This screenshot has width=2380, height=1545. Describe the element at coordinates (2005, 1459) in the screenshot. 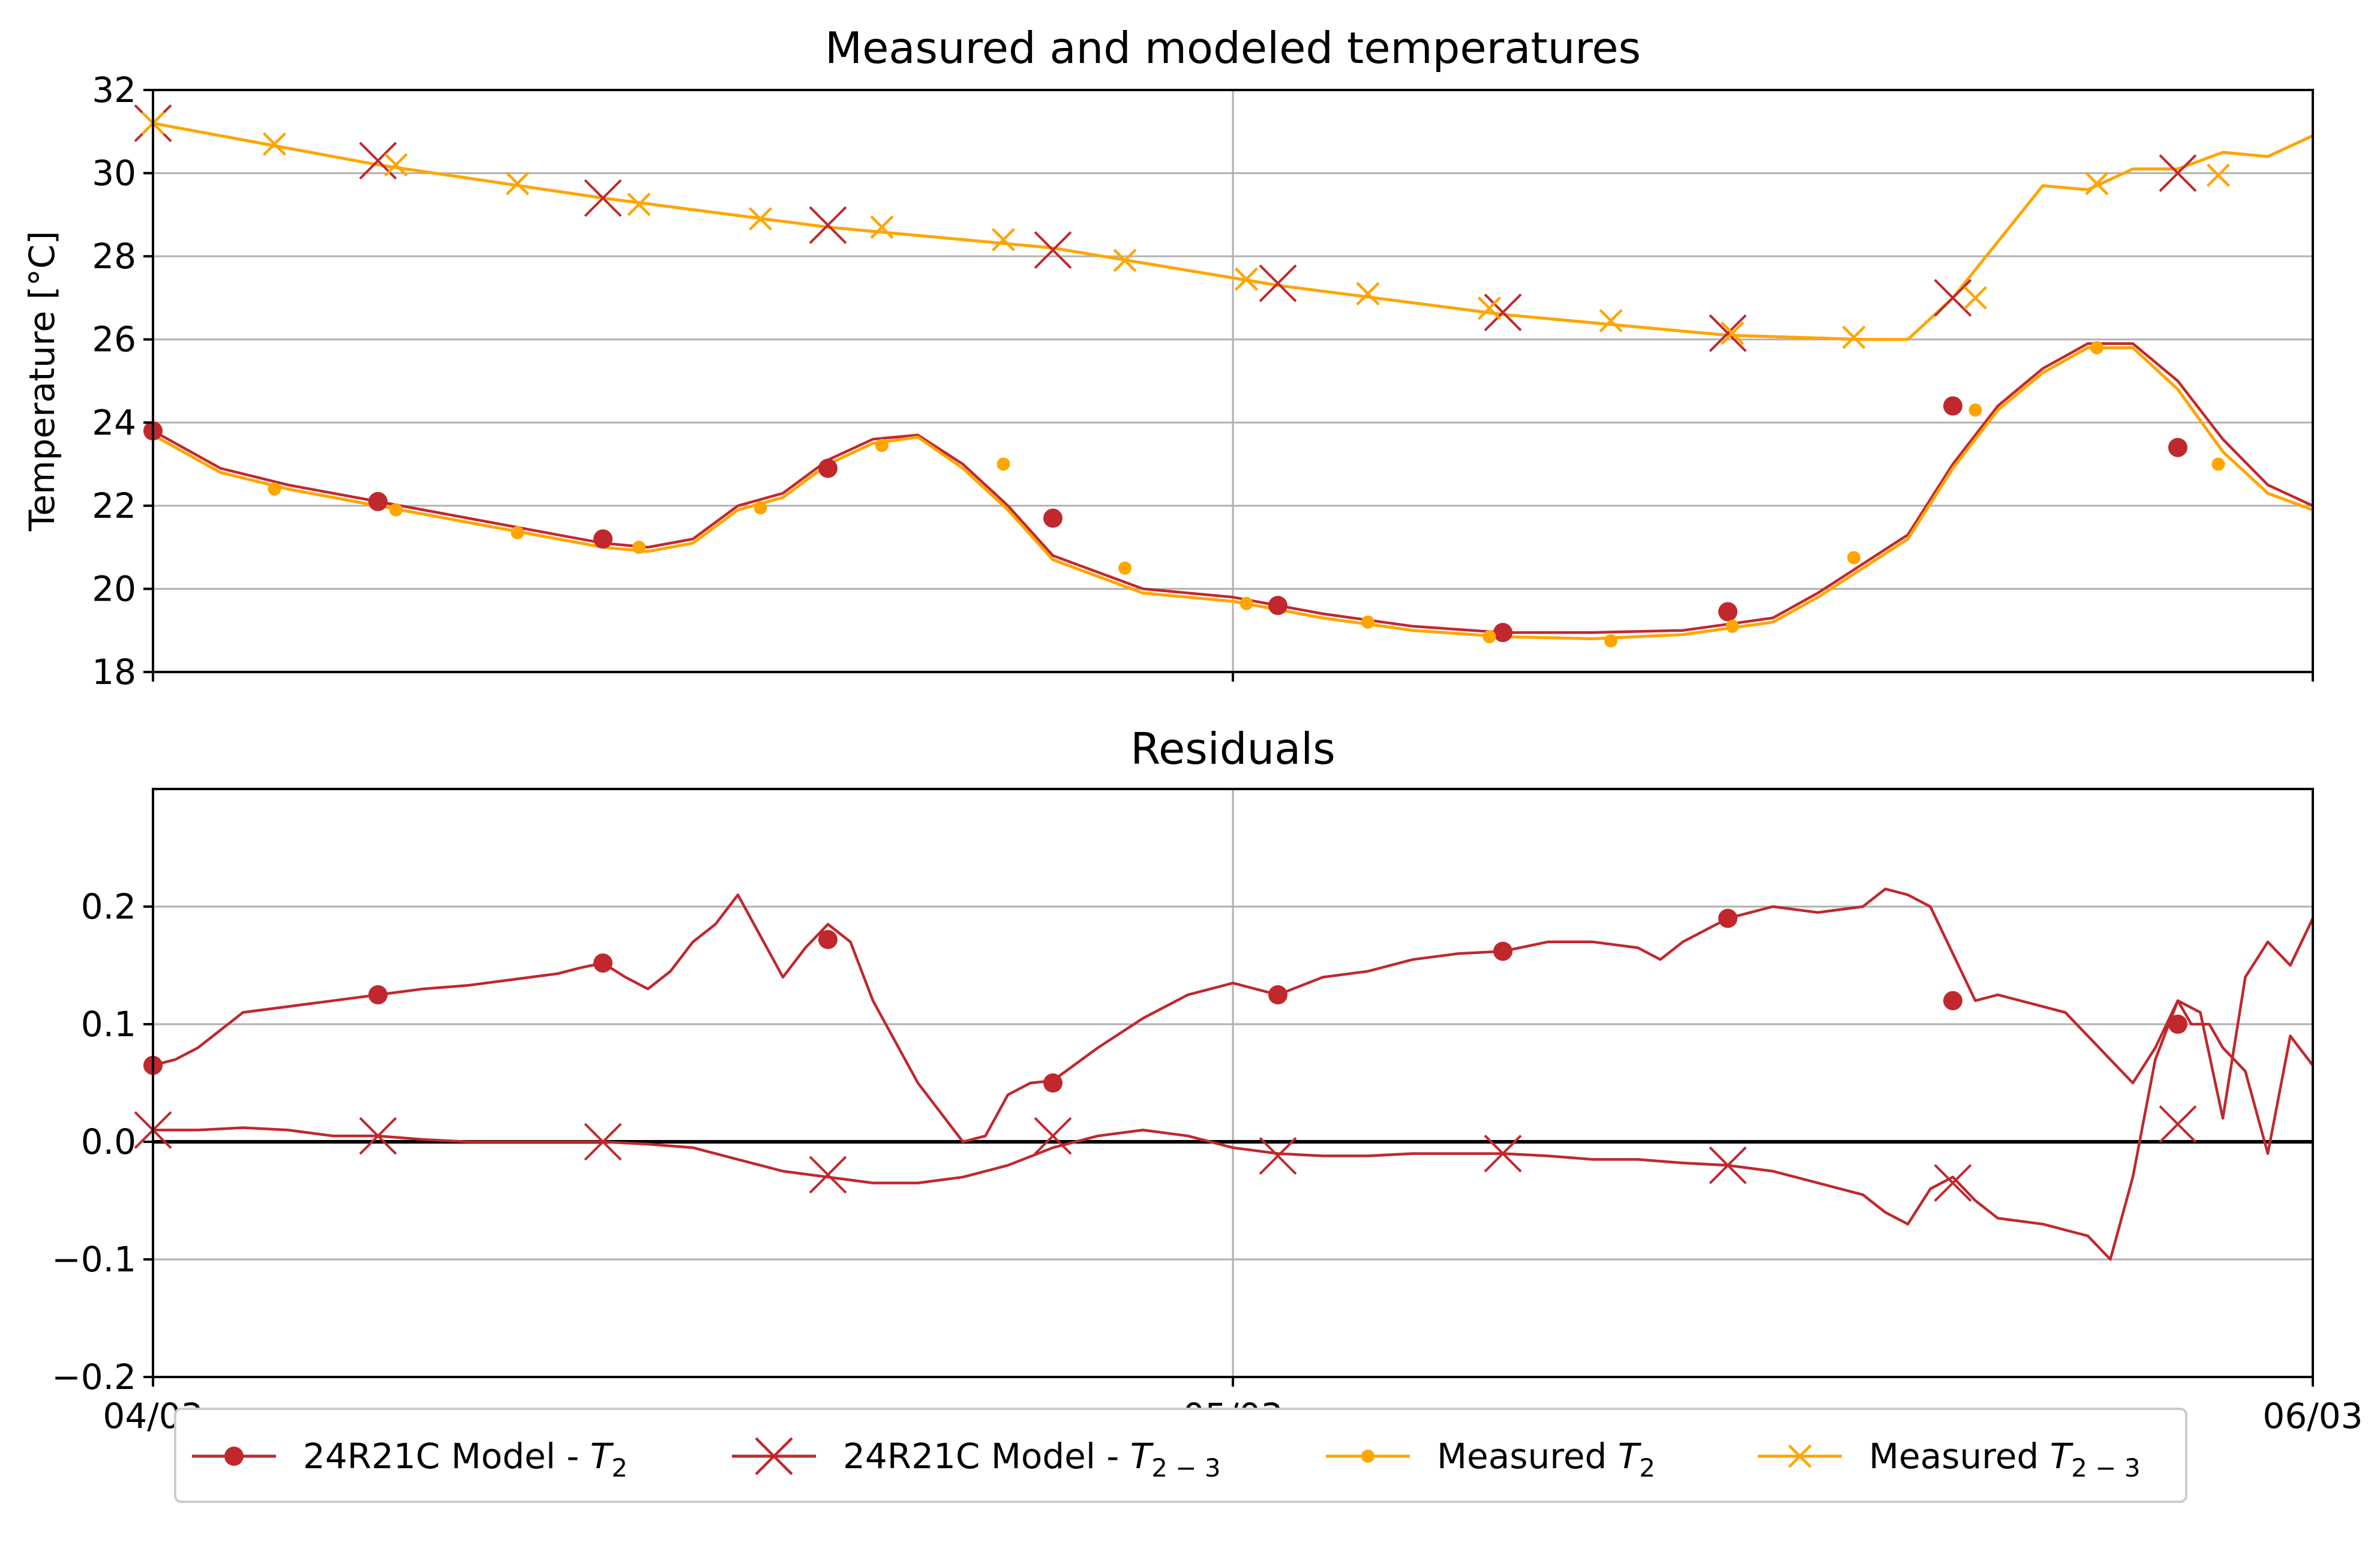

I see `legend-label: Measured T2 − 3` at that location.